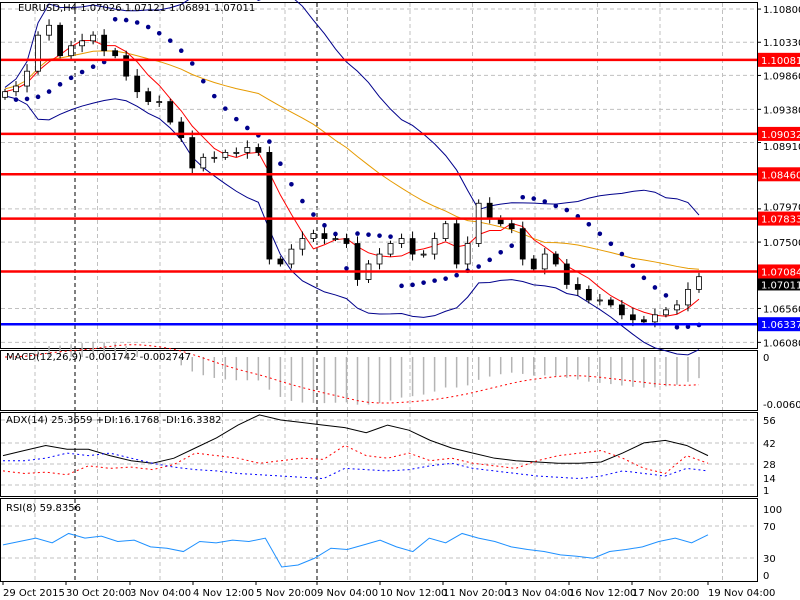 Image resolution: width=800 pixels, height=600 pixels. What do you see at coordinates (347, 593) in the screenshot?
I see `x-tick-label: 9 Nov 04:00` at bounding box center [347, 593].